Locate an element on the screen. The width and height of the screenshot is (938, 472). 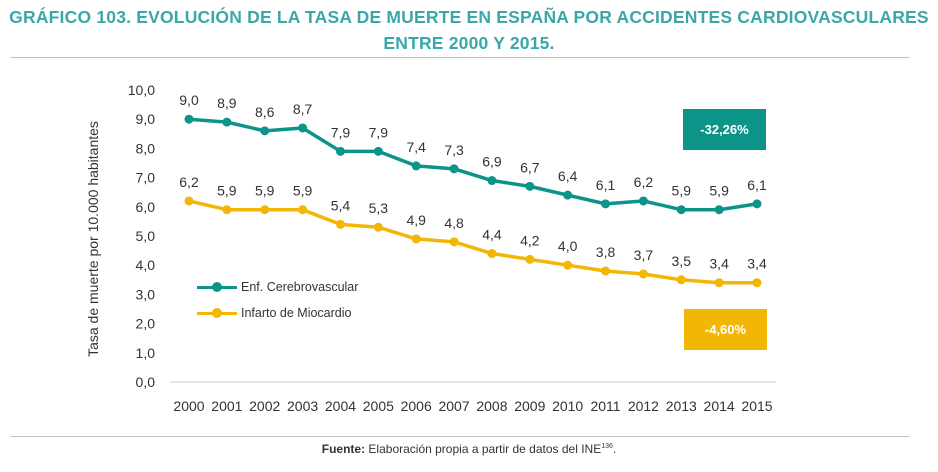
y-tick-label: 4,0 is located at coordinates (146, 265).